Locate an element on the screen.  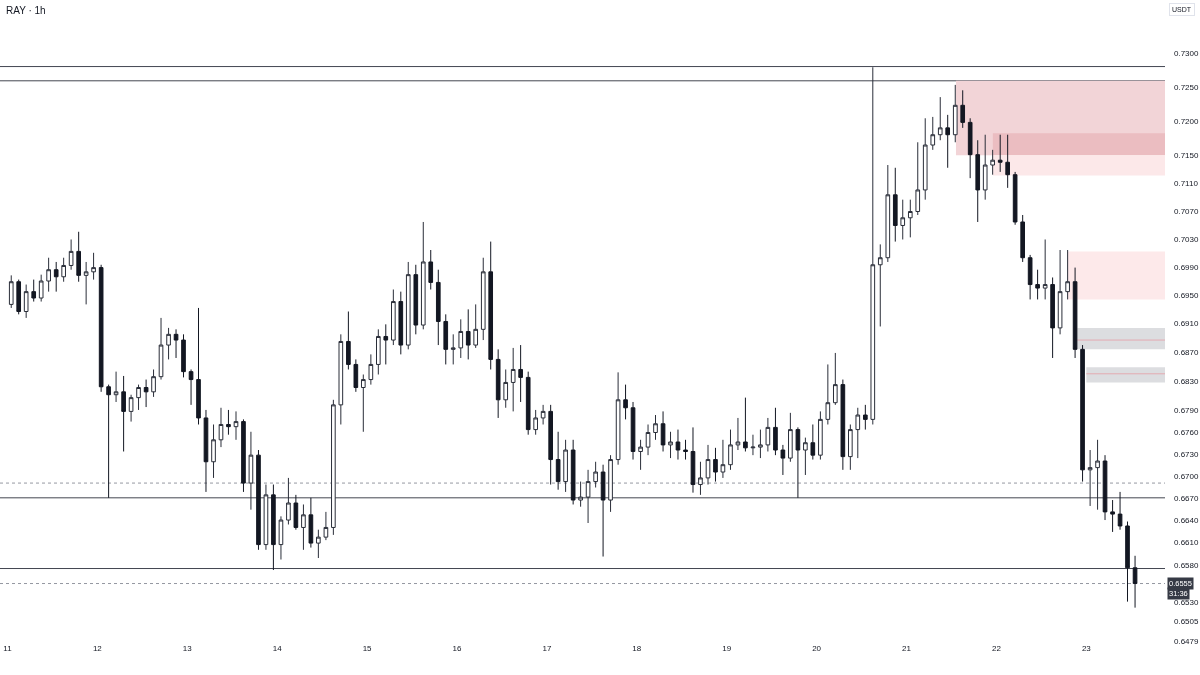
y-tick-label: 0.7250 is located at coordinates (1187, 87).